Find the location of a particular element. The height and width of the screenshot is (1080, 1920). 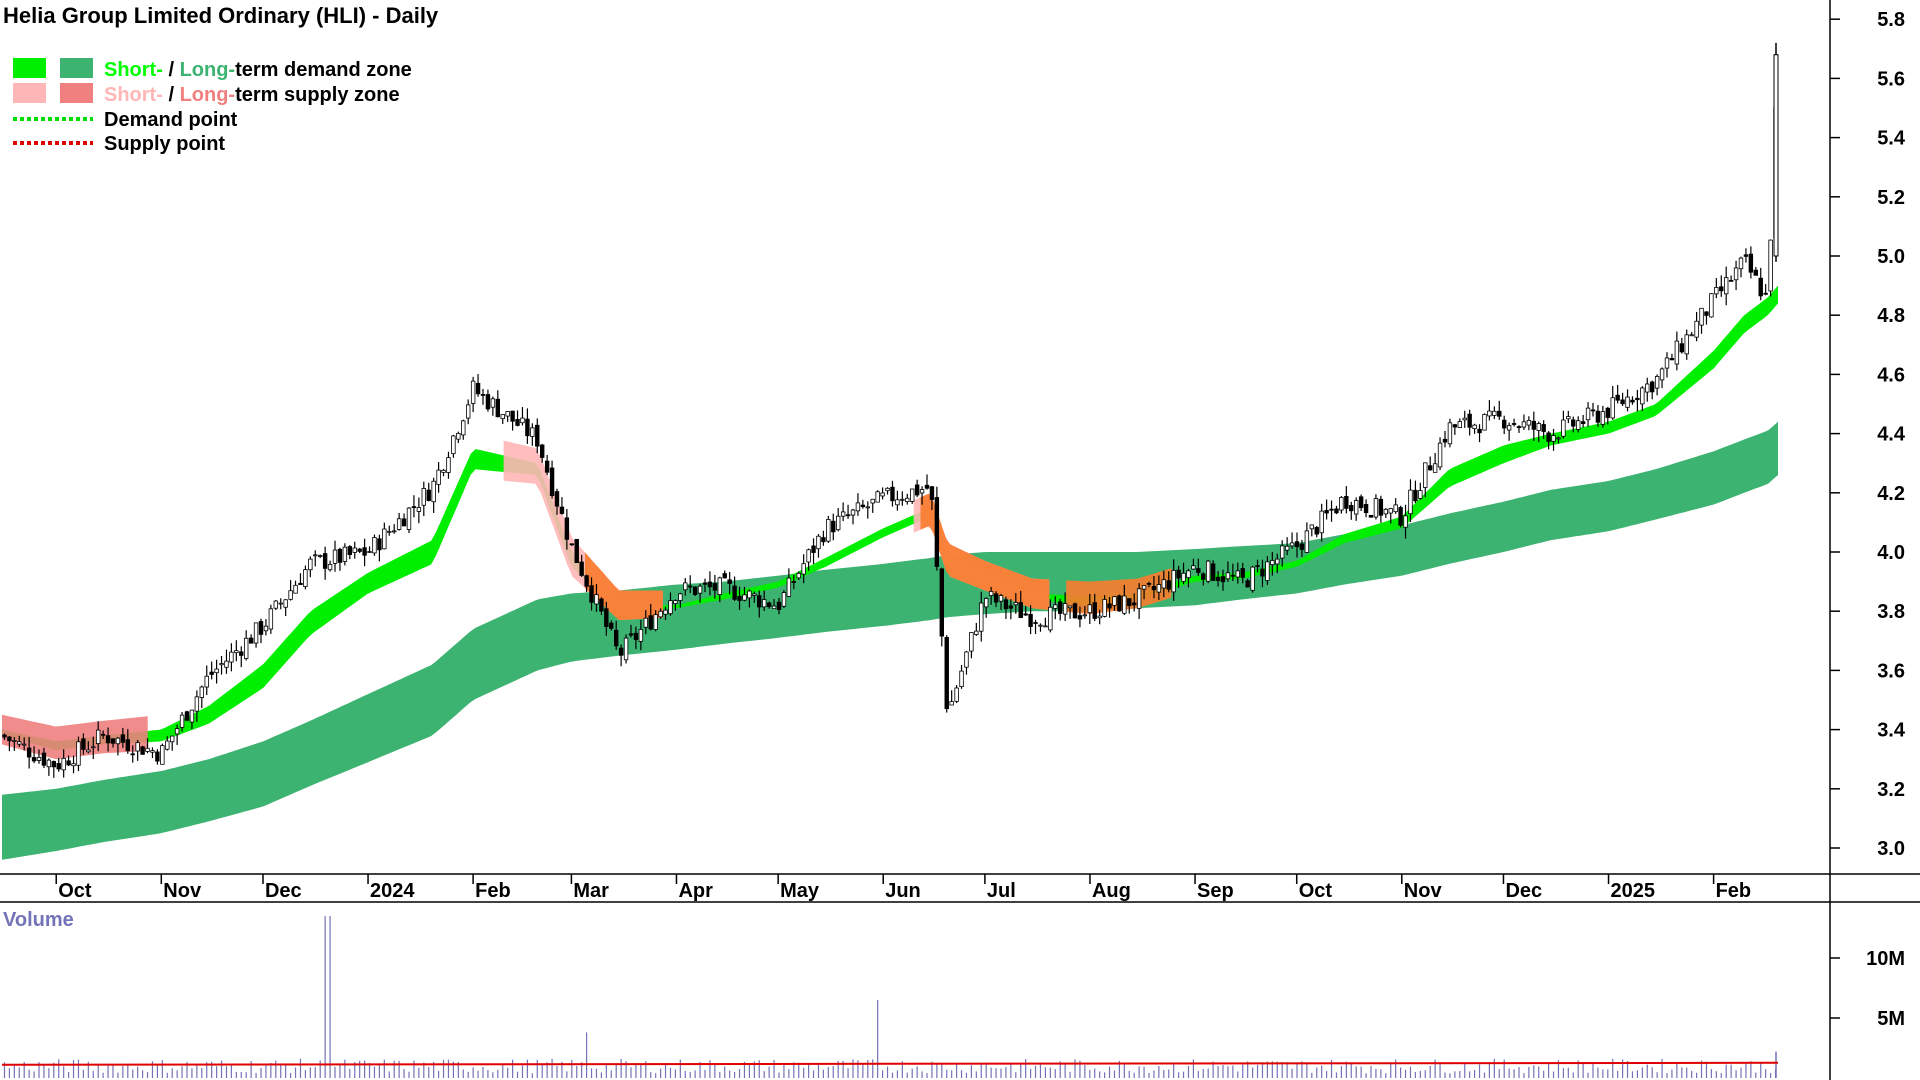

legend-supply-long-label: Long- is located at coordinates (208, 95).